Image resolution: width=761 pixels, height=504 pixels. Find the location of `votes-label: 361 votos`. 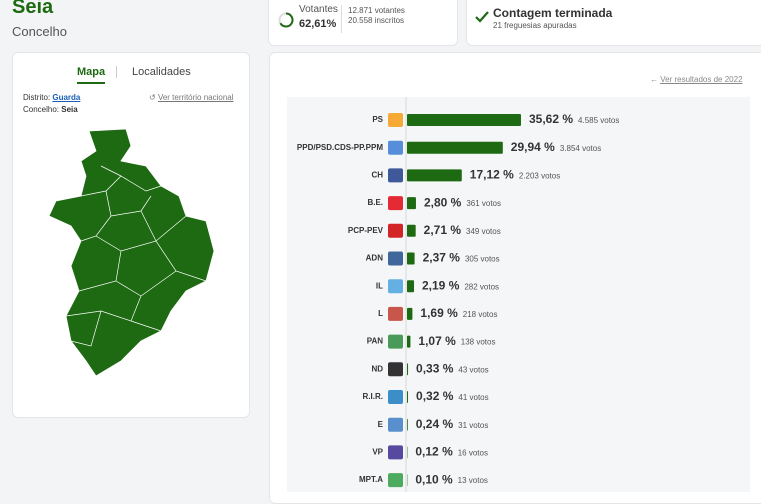

votes-label: 361 votos is located at coordinates (483, 203).